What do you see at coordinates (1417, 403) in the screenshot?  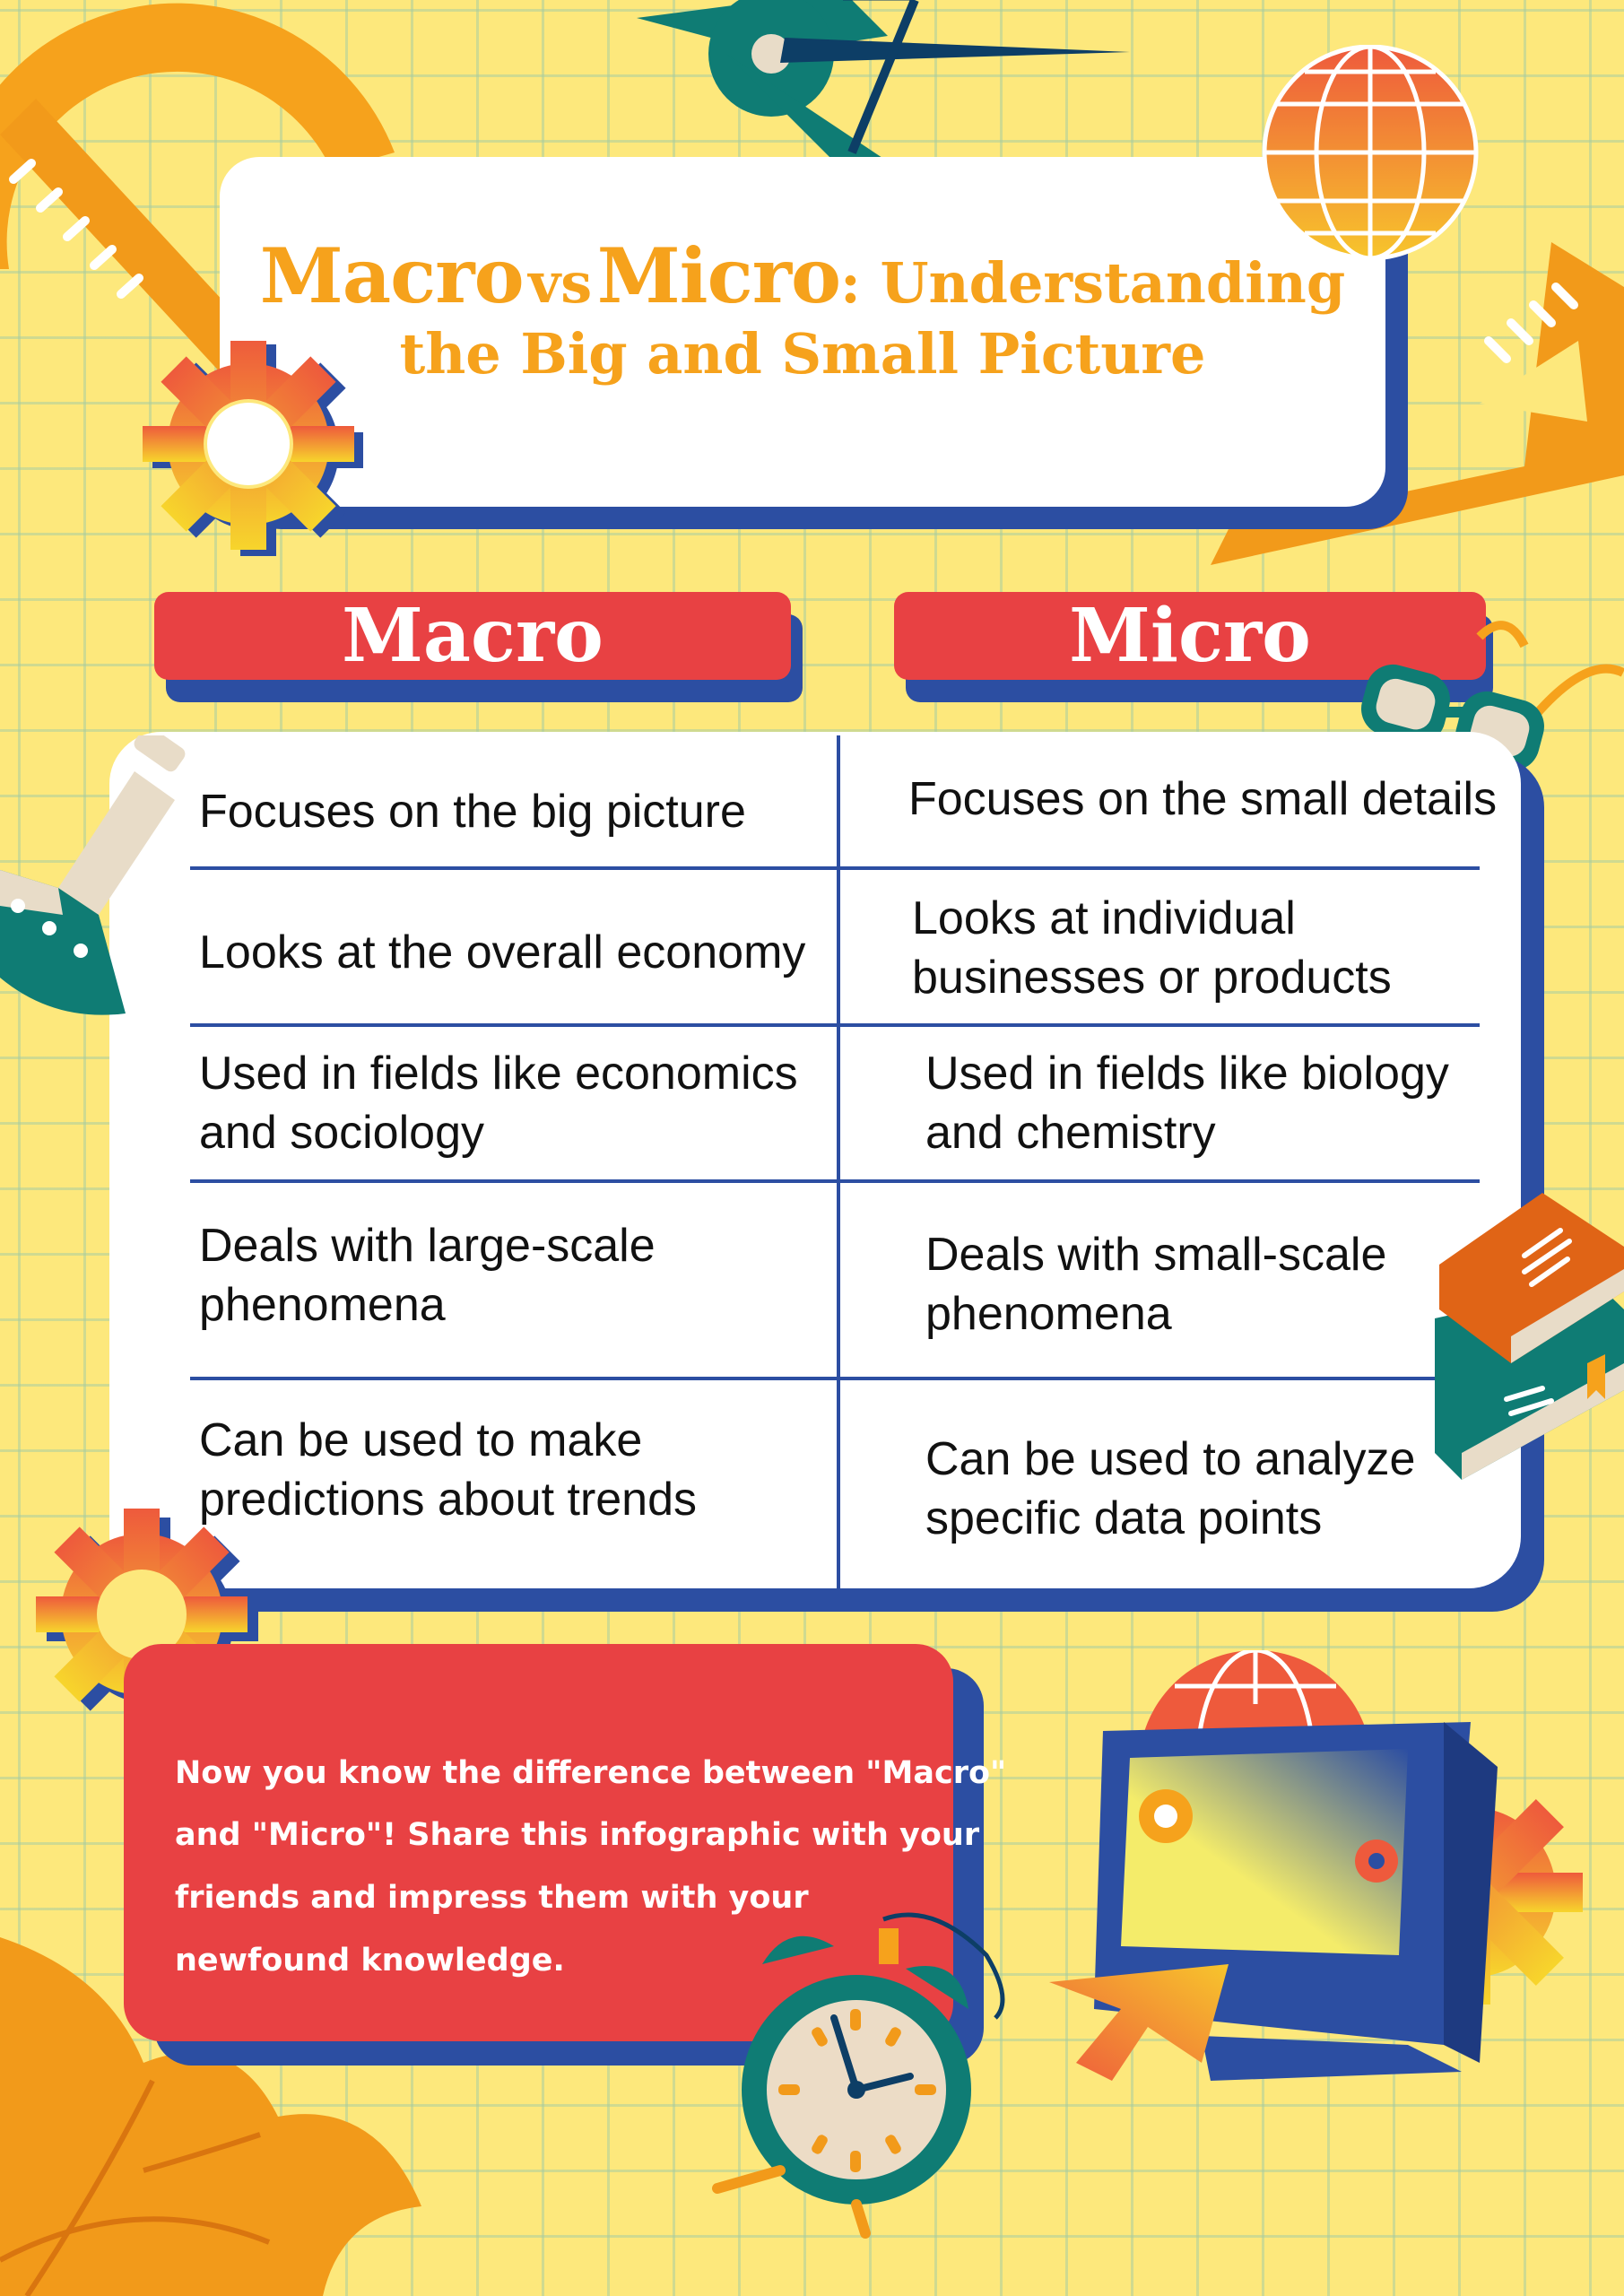 I see `set-square-icon` at bounding box center [1417, 403].